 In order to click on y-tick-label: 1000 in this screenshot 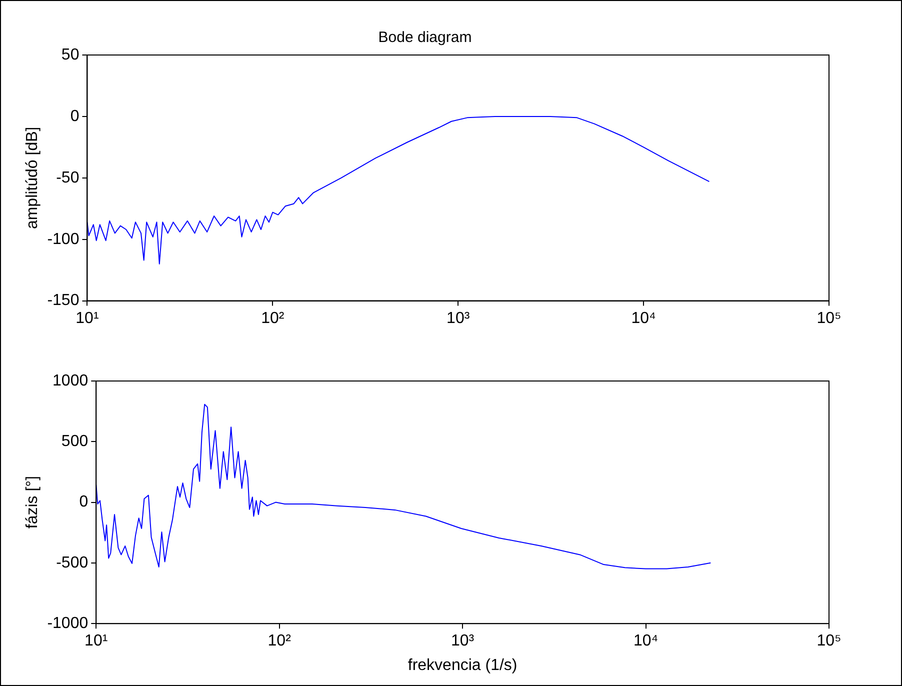, I will do `click(70, 381)`.